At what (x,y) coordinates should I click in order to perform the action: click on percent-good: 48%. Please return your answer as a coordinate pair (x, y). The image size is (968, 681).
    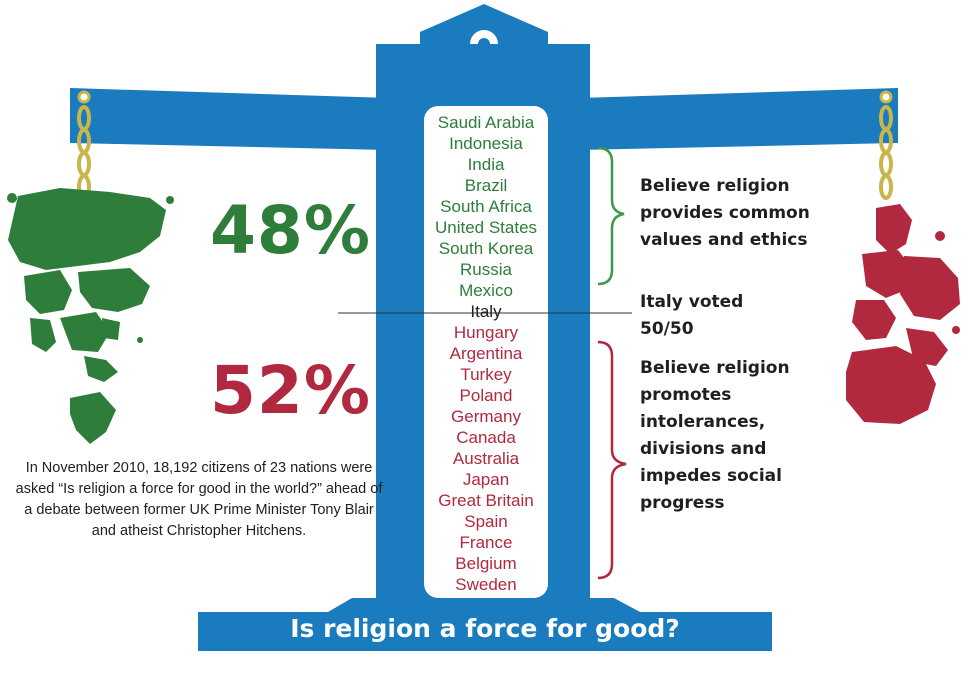
    Looking at the image, I should click on (290, 230).